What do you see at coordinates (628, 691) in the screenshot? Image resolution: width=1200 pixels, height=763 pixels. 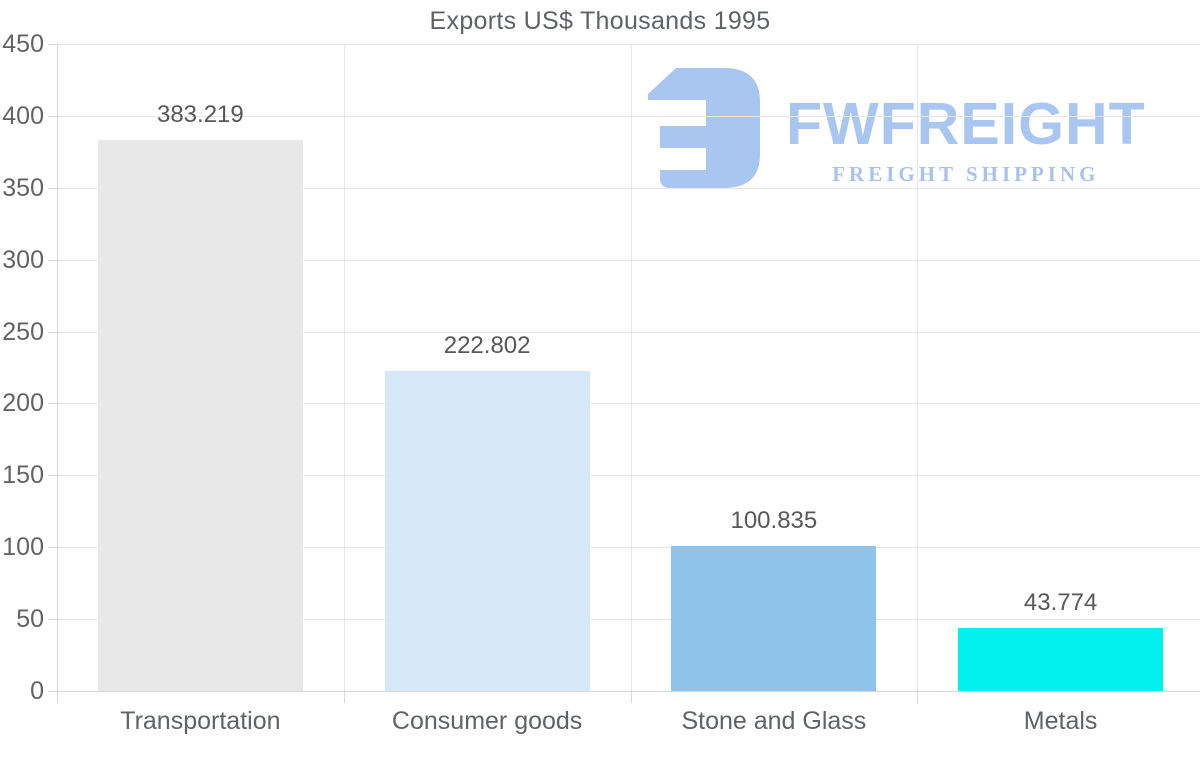 I see `x-axis-line` at bounding box center [628, 691].